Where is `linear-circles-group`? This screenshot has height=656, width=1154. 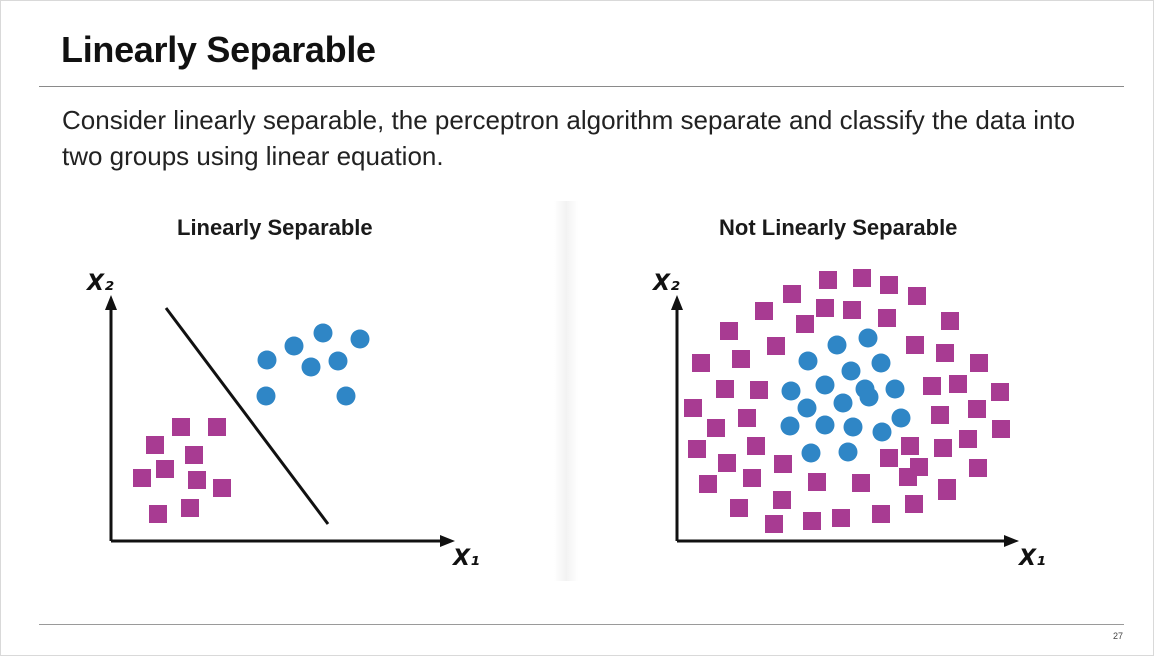
linear-circles-group is located at coordinates (313, 364).